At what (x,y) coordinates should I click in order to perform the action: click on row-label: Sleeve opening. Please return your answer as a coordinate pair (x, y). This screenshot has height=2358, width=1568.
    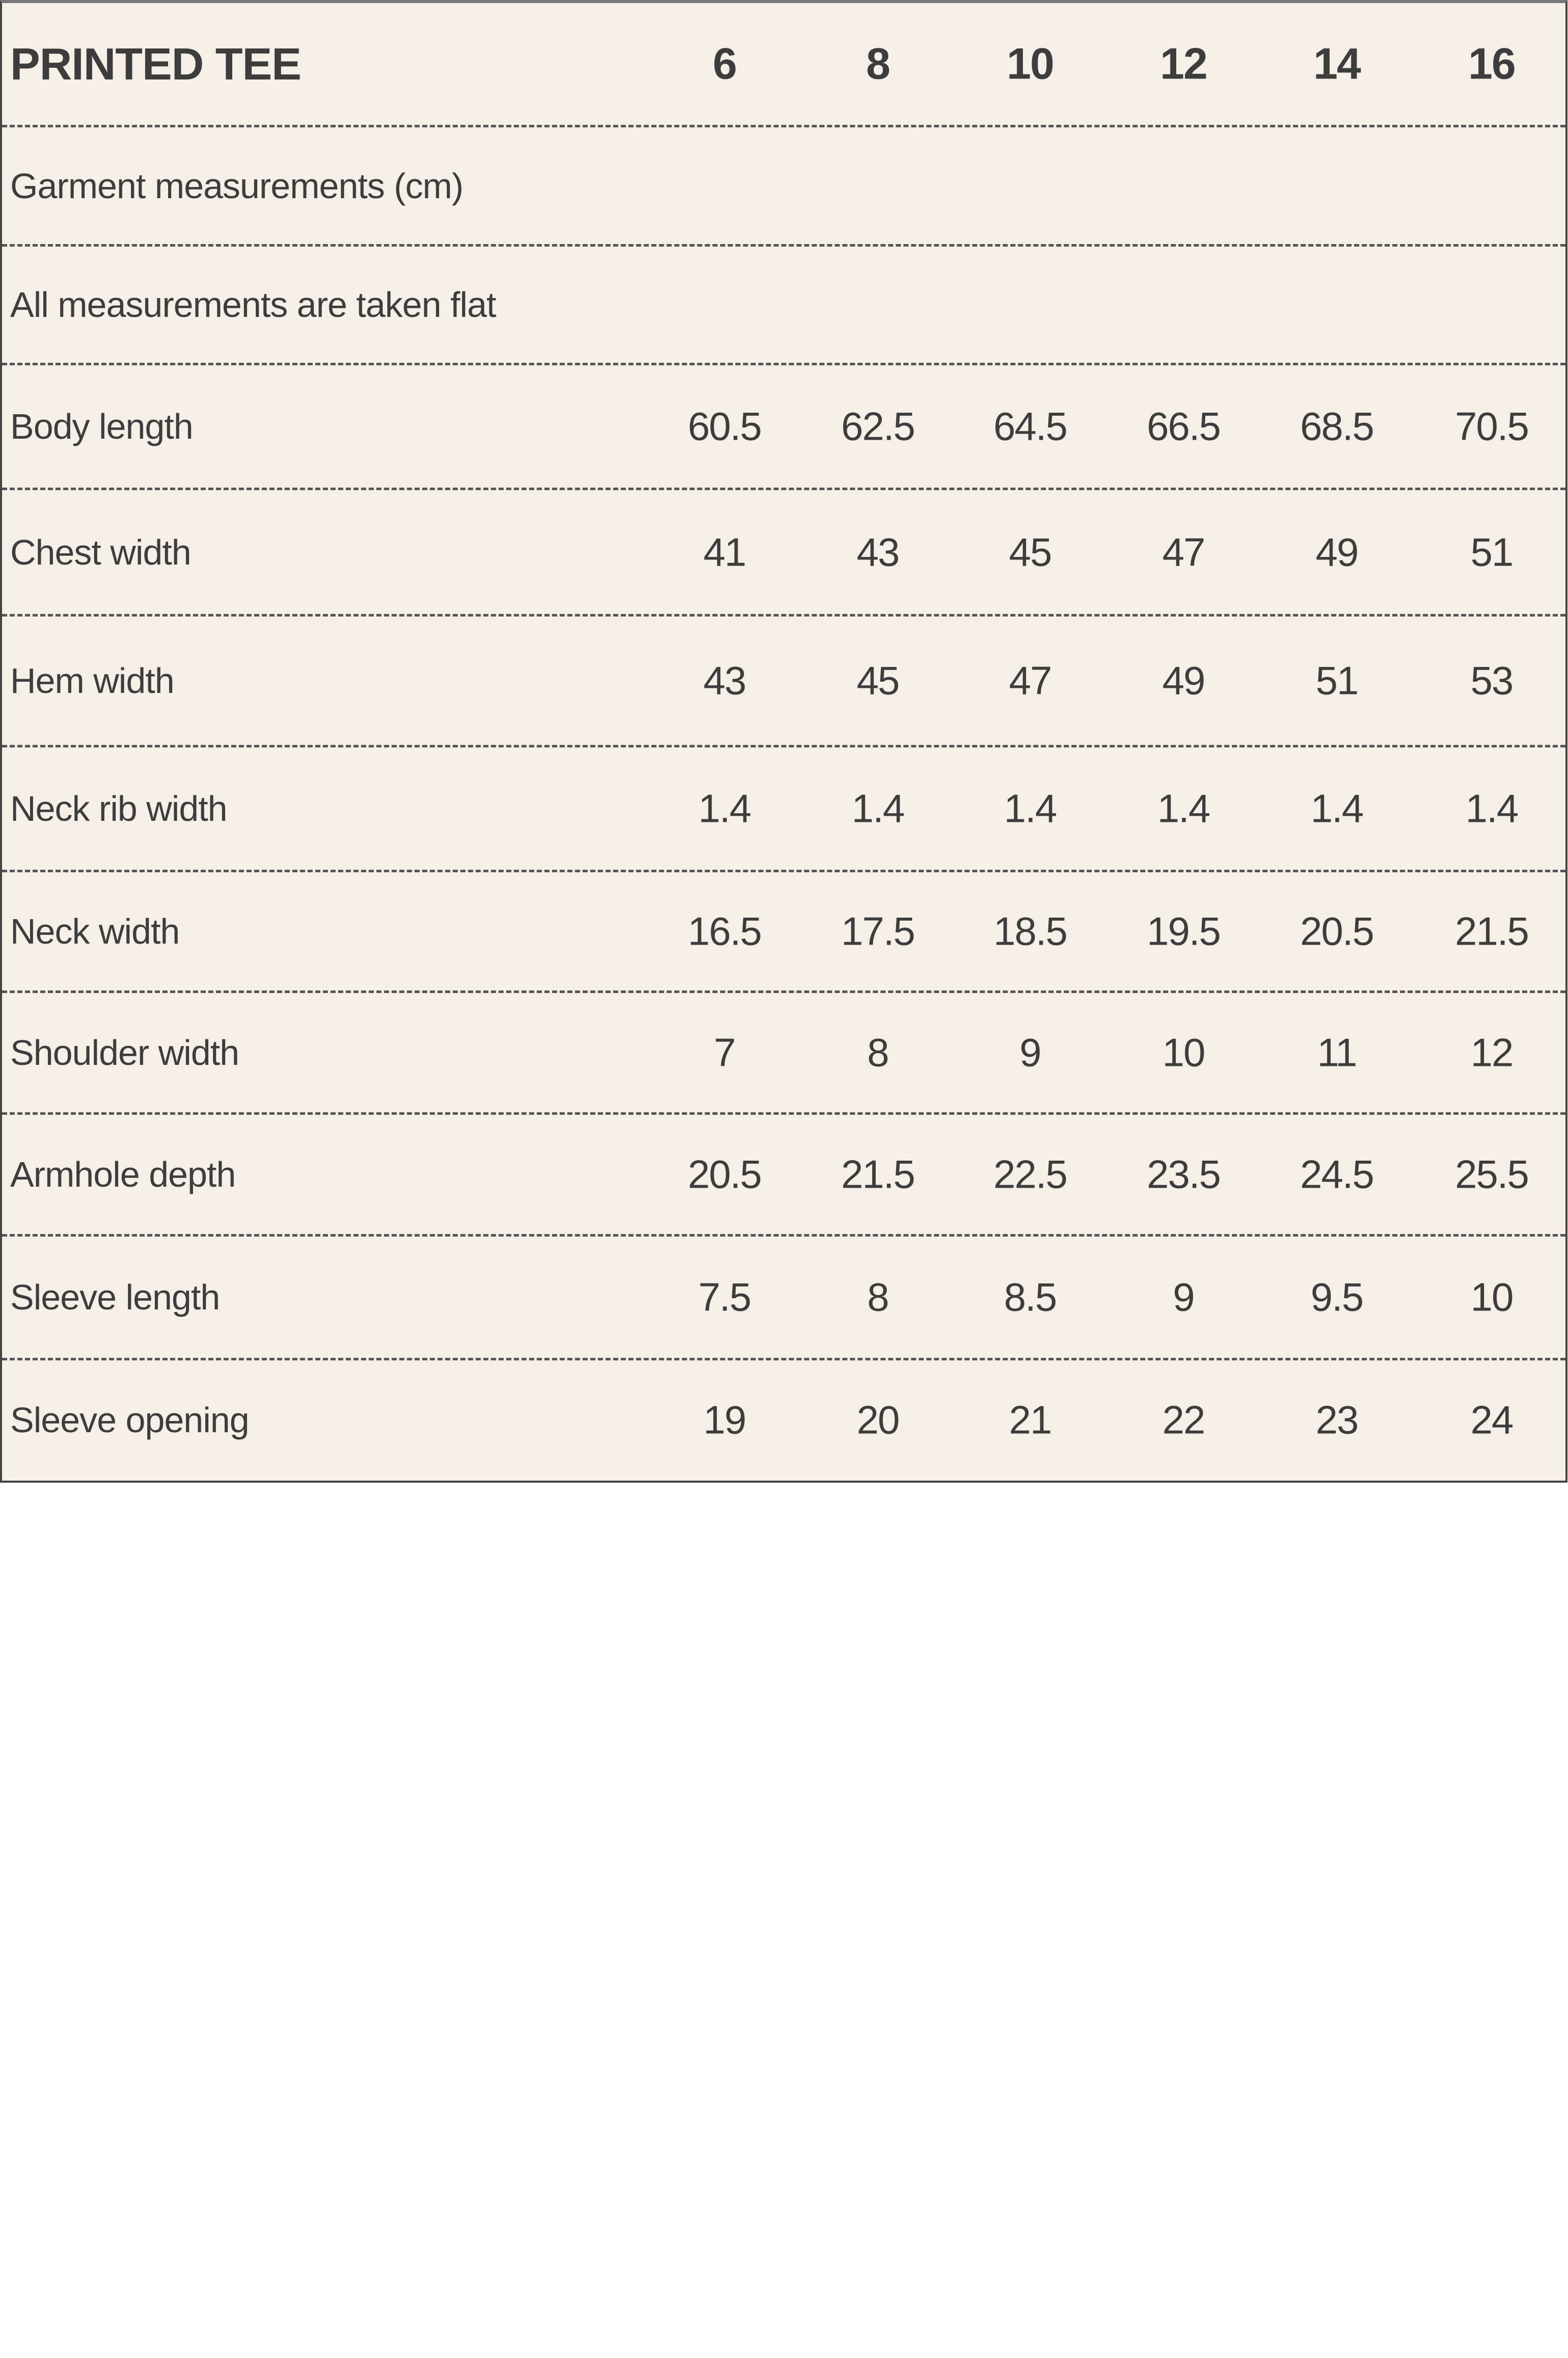
    Looking at the image, I should click on (130, 1420).